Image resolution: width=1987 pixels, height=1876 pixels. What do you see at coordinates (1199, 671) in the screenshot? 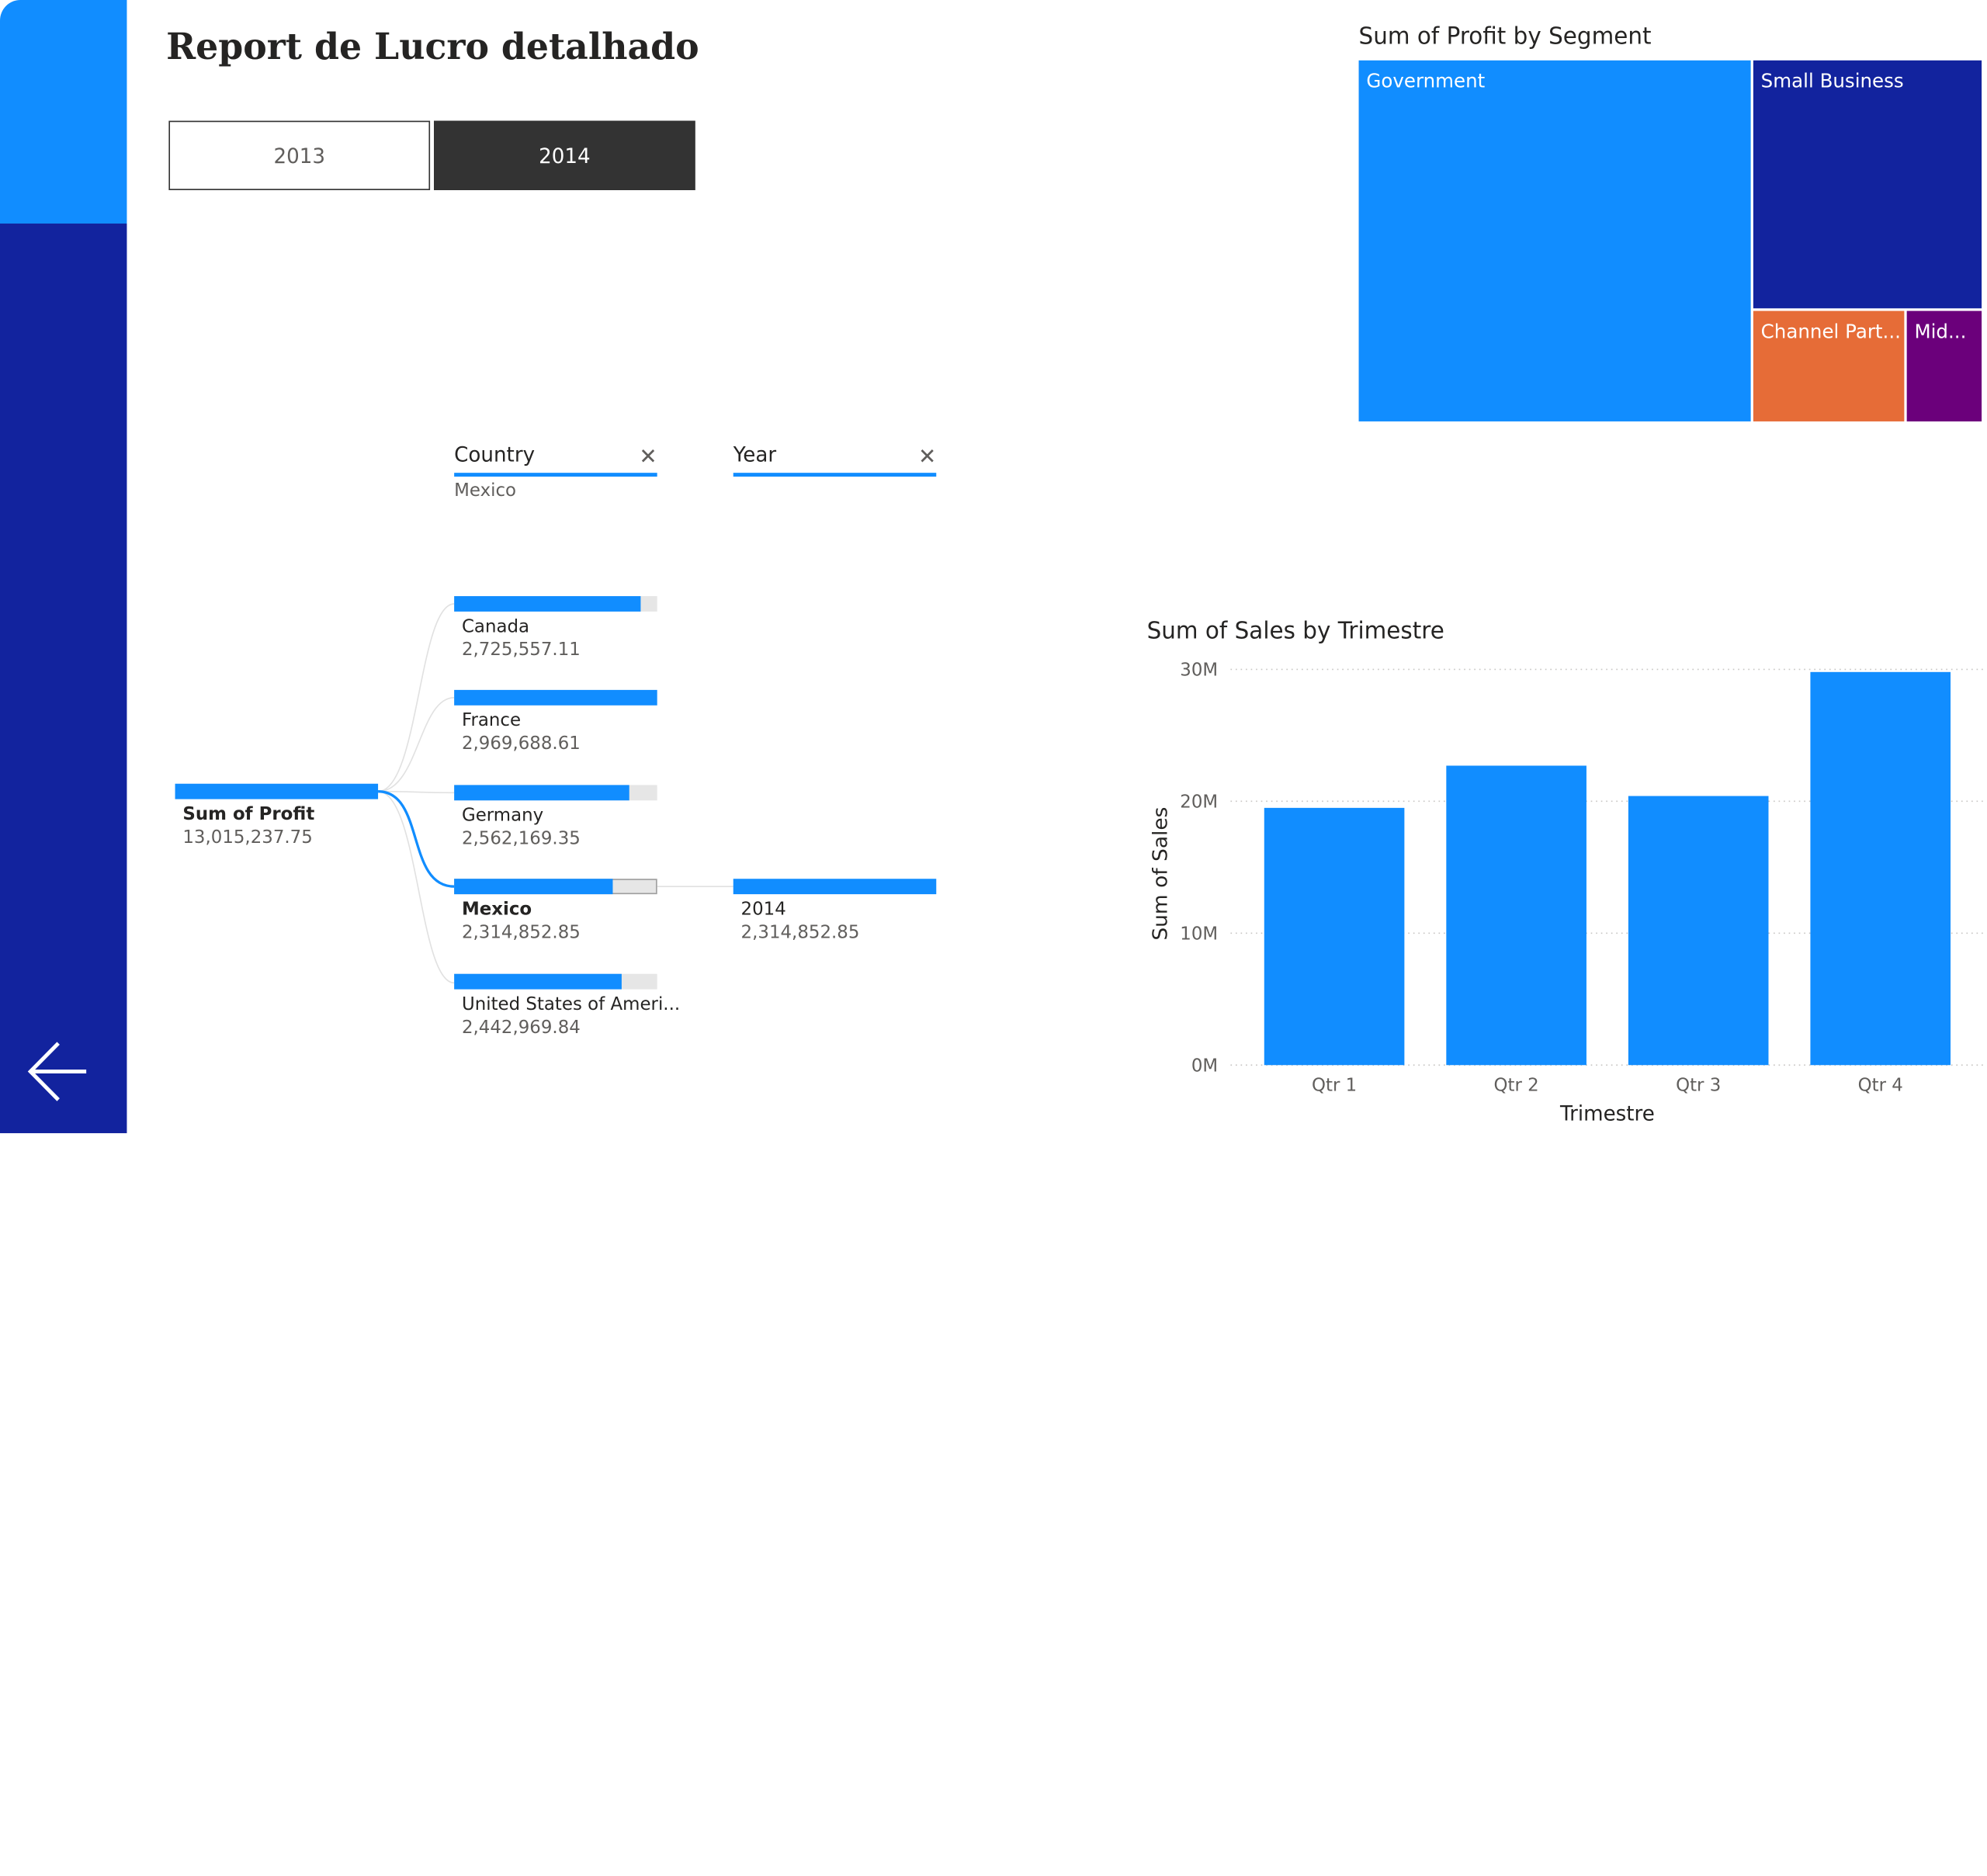
I see `y-tick-label: 30M` at bounding box center [1199, 671].